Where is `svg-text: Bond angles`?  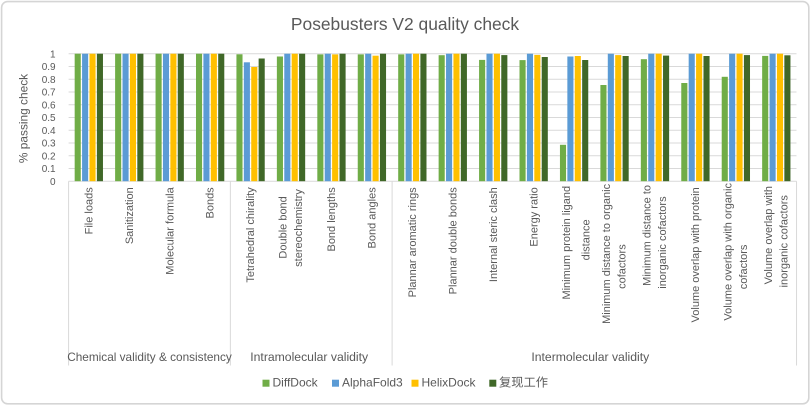 svg-text: Bond angles is located at coordinates (373, 218).